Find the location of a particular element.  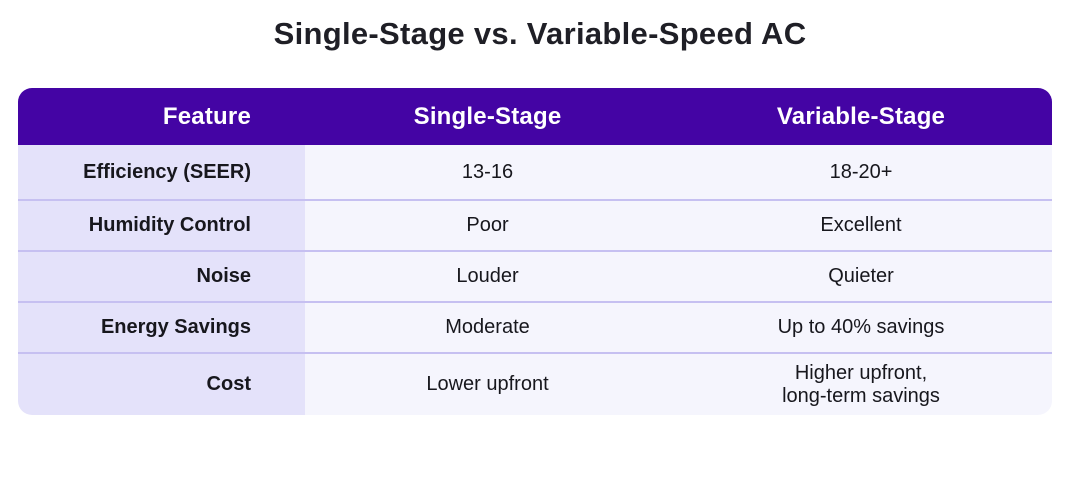

single-stage-cell: Lower upfront is located at coordinates (487, 384).